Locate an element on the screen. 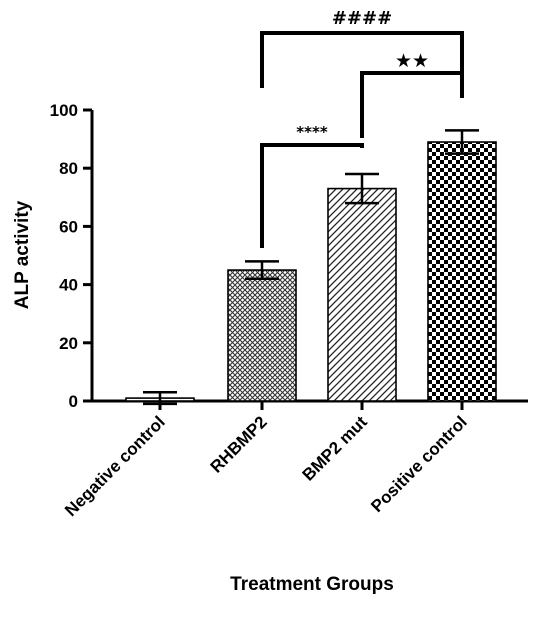  significance-brackets: **** ★★#### is located at coordinates (362, 128).